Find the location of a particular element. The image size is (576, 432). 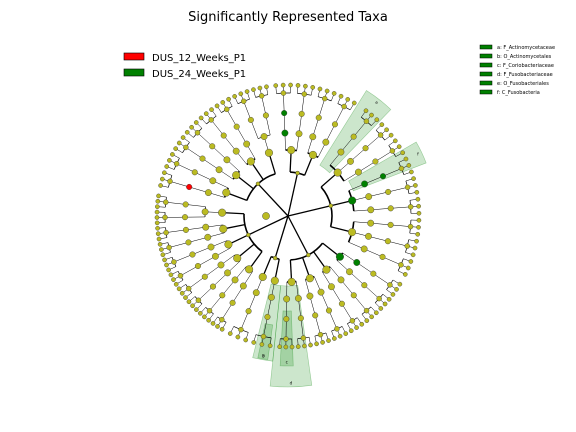

class-legend-label-1: DUS_24_Weeks_P1 is located at coordinates (199, 74).